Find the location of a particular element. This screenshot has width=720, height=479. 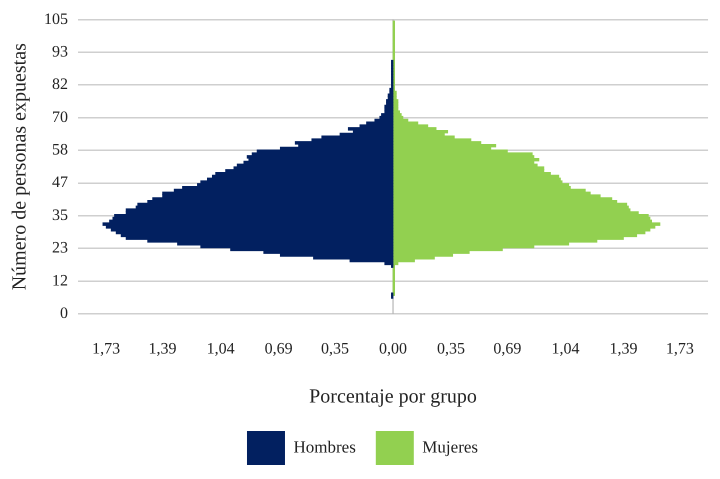

legend-label: Hombres is located at coordinates (324, 446).